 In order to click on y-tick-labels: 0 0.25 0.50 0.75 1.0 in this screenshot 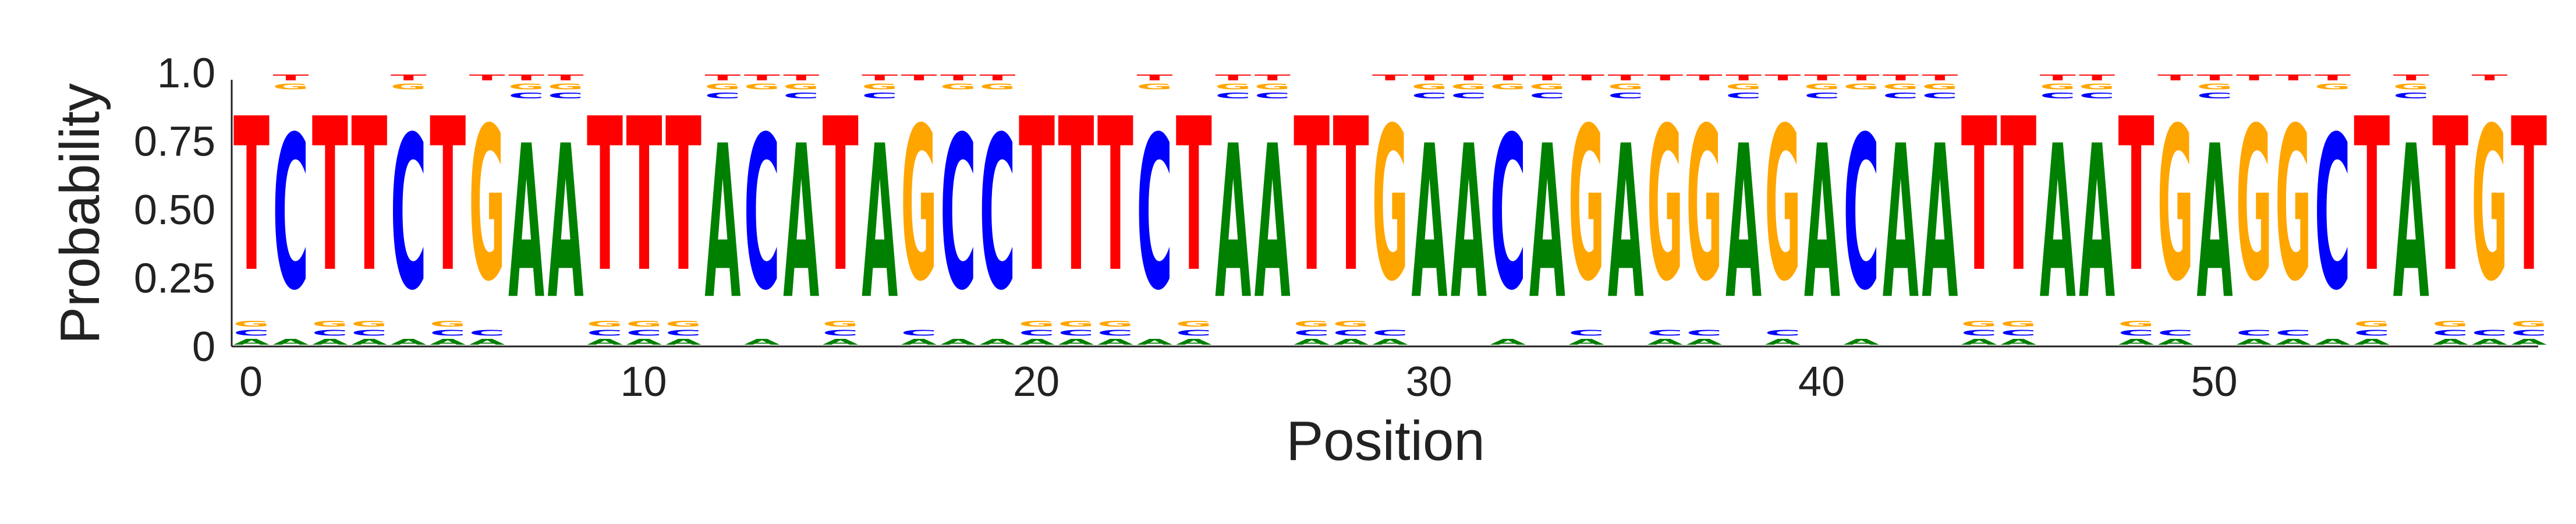, I will do `click(174, 210)`.